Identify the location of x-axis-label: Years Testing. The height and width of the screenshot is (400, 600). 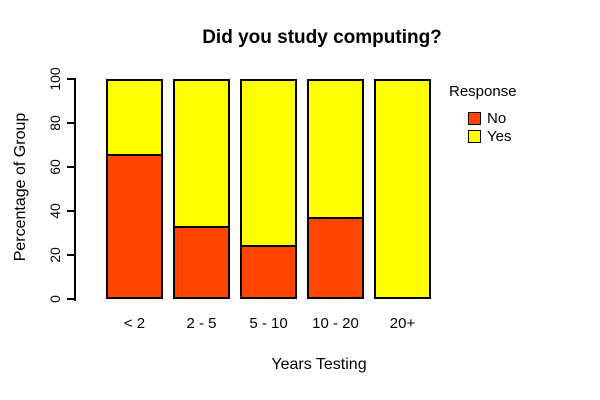
(319, 364).